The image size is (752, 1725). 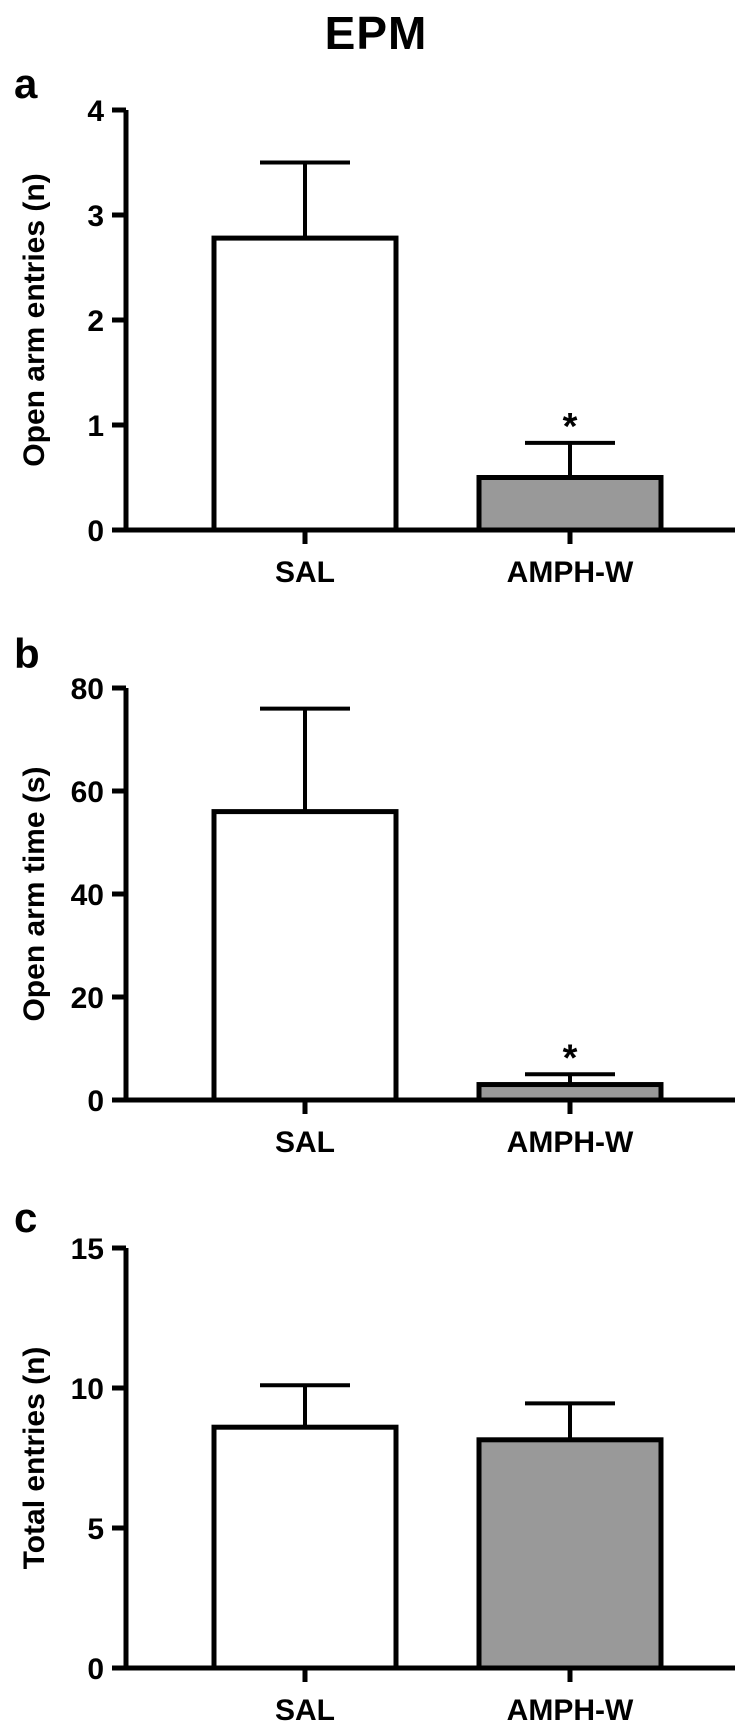 I want to click on y-tick-label: 4, so click(x=95, y=111).